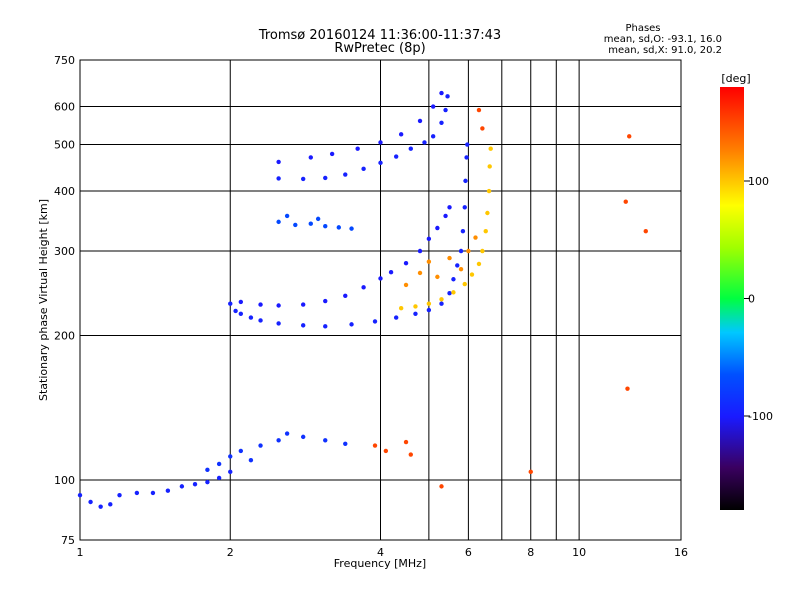 This screenshot has height=600, width=800. I want to click on colorbar-tick-label: 100, so click(758, 181).